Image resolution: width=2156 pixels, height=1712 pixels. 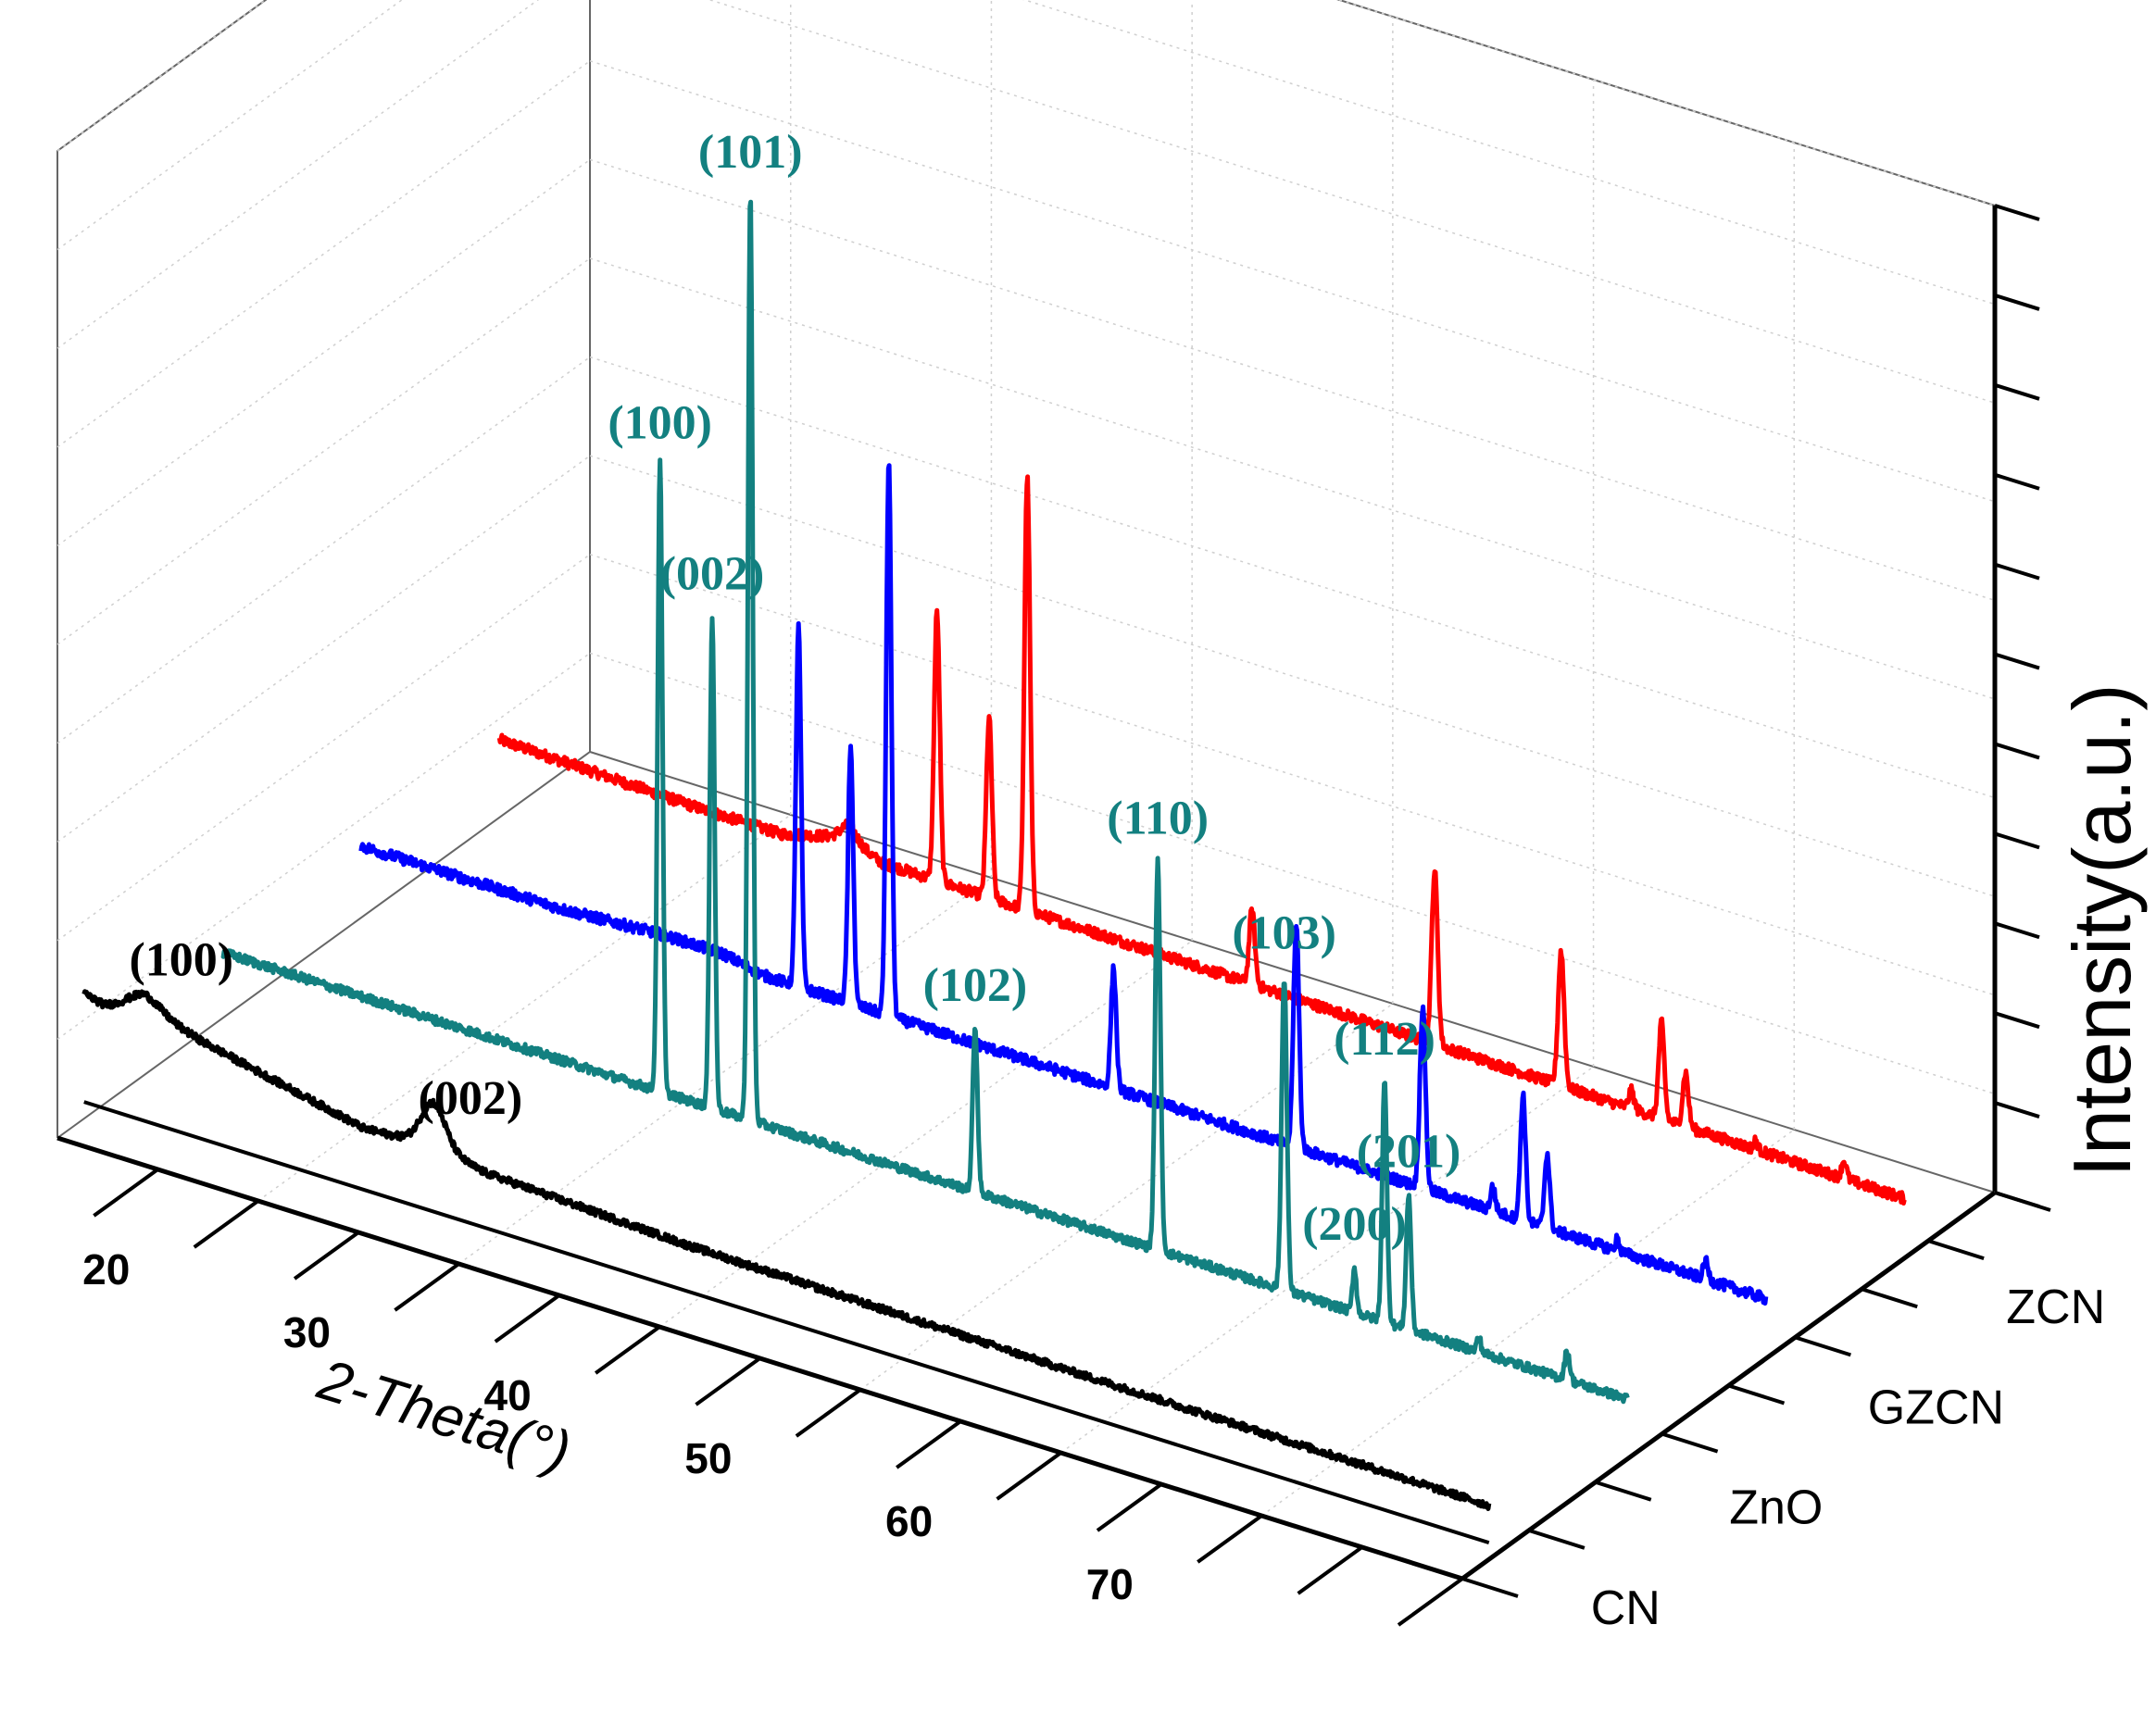 What do you see at coordinates (1384, 1040) in the screenshot?
I see `peak-label: (112)` at bounding box center [1384, 1040].